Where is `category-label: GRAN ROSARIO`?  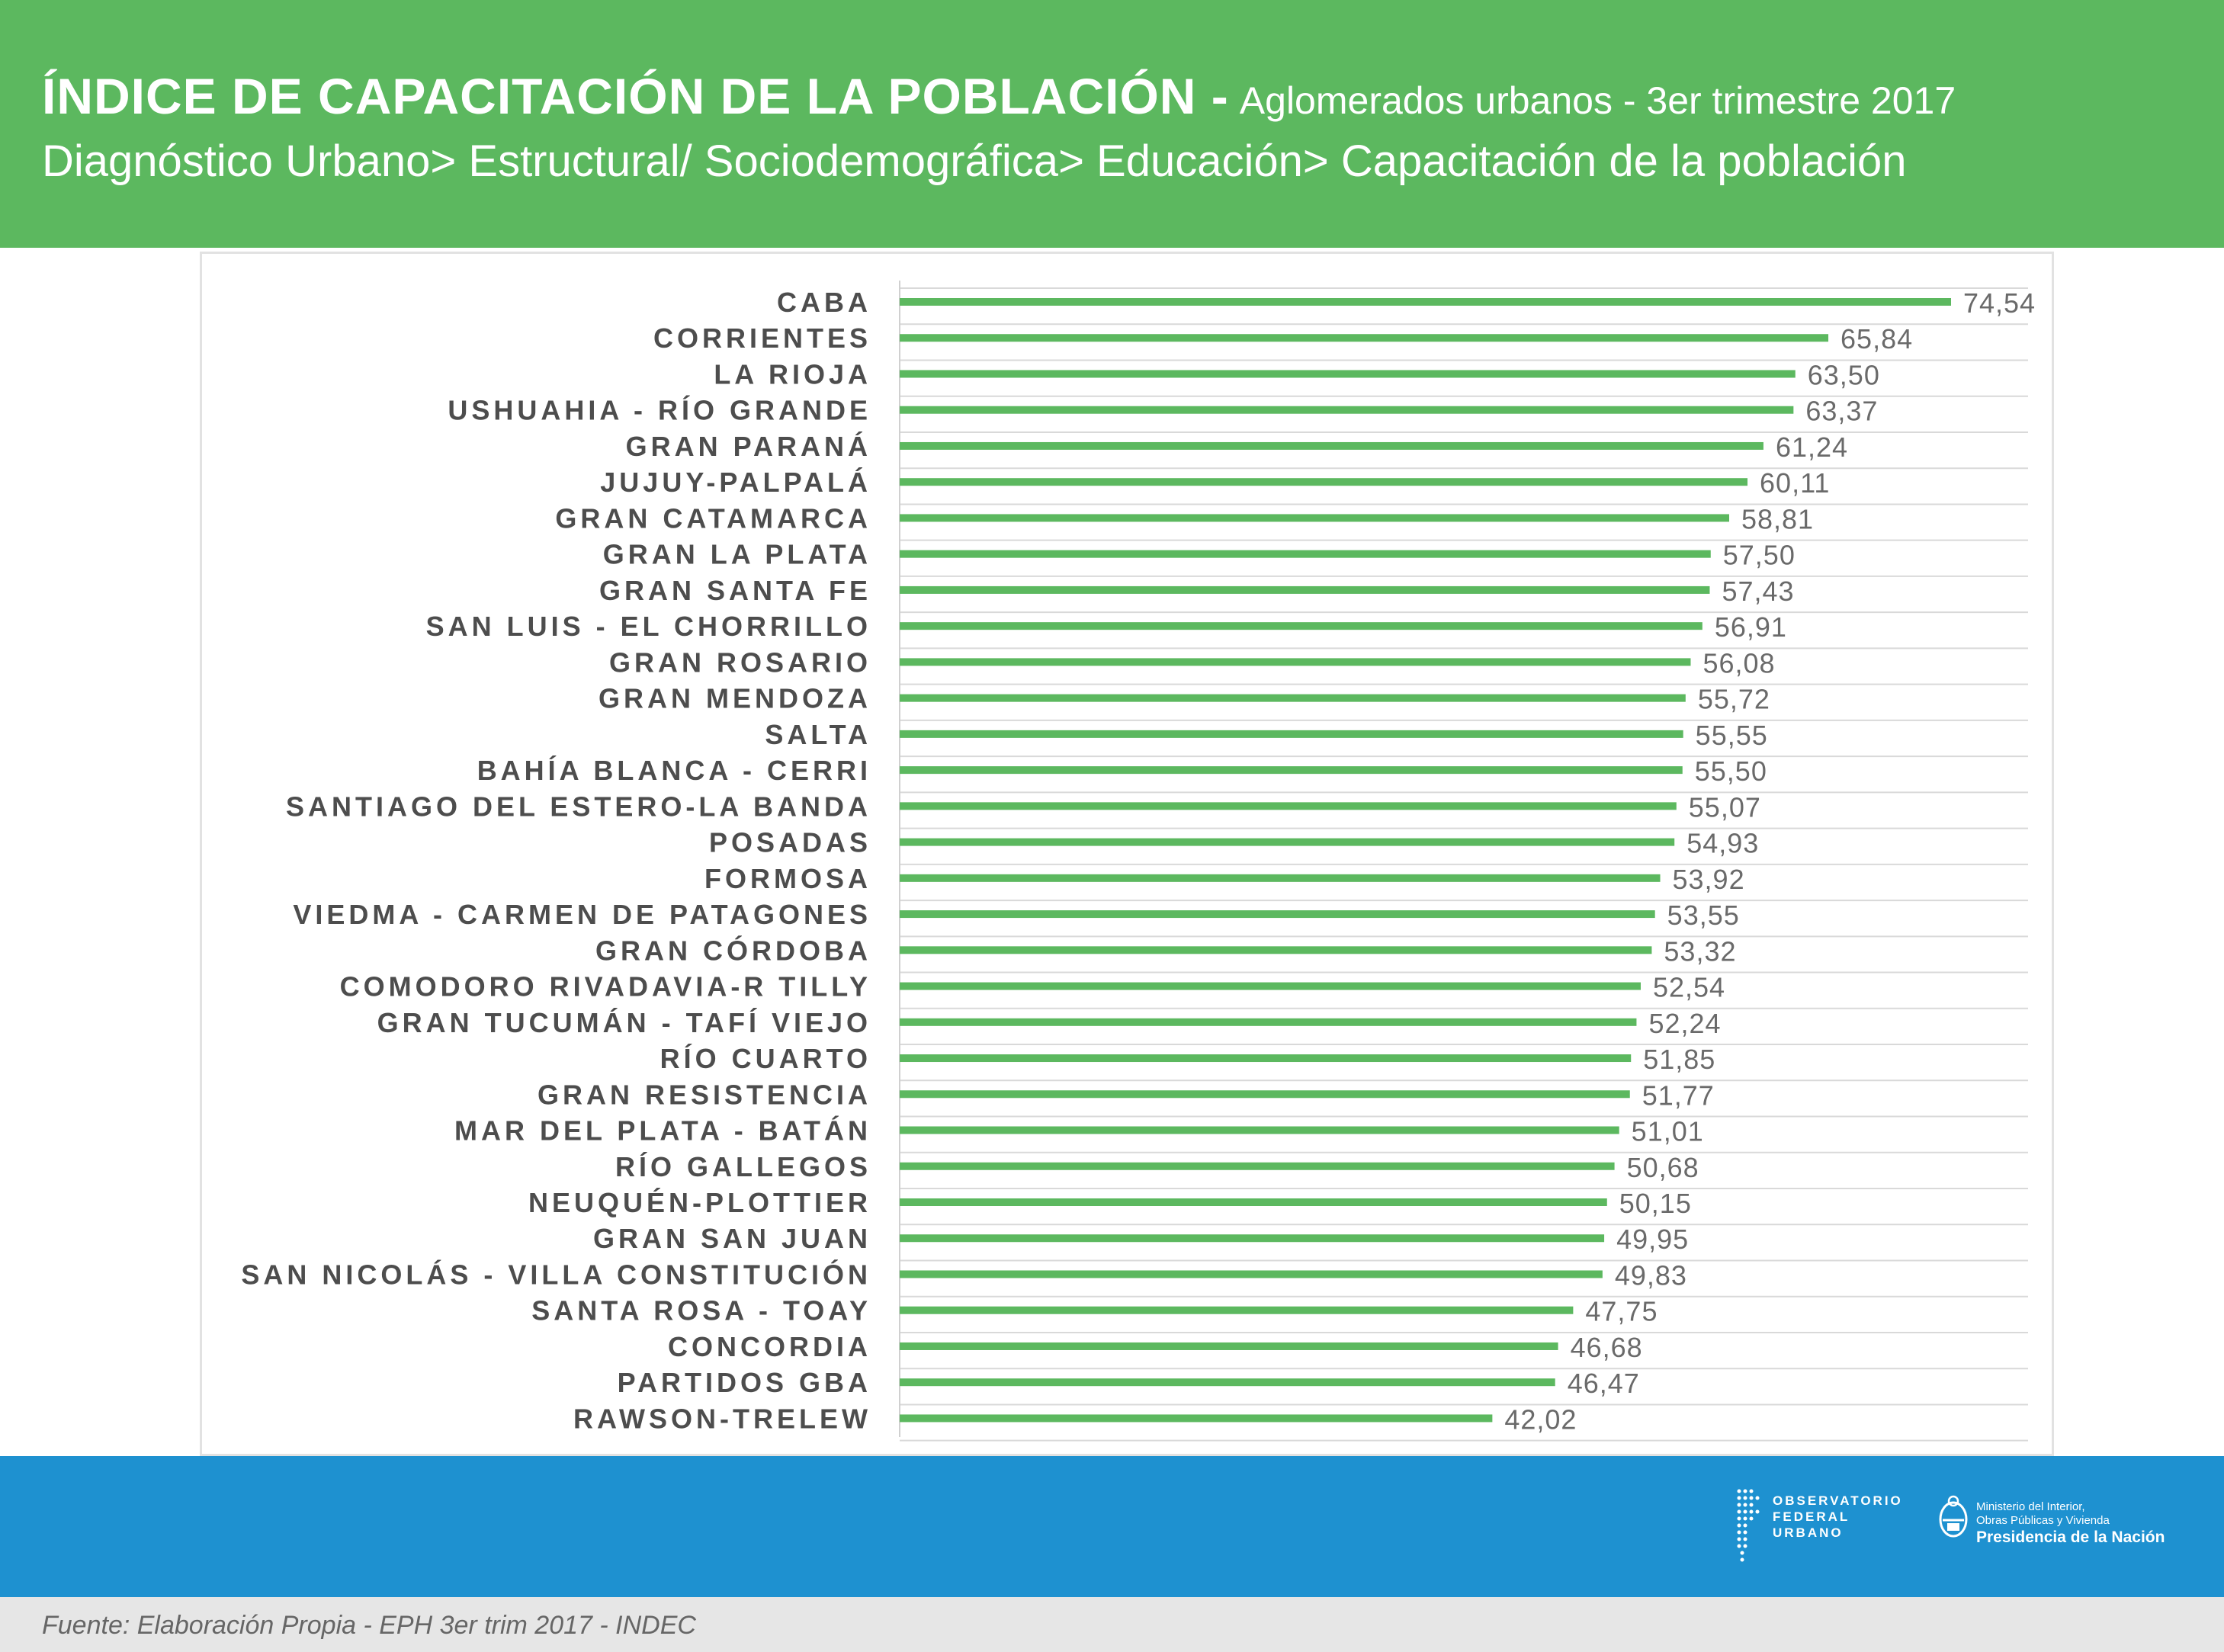
category-label: GRAN ROSARIO is located at coordinates (740, 662).